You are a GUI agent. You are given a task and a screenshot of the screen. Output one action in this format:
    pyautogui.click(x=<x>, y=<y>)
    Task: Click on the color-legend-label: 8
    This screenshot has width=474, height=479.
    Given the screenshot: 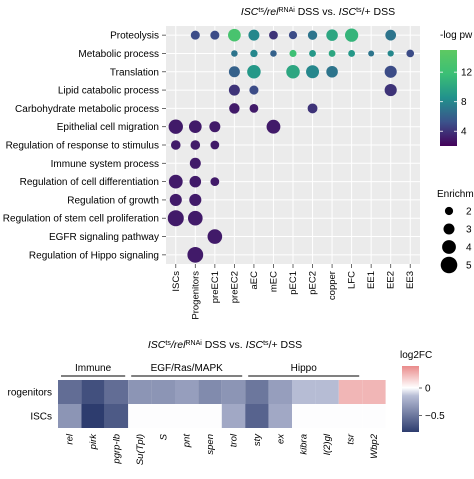 What is the action you would take?
    pyautogui.click(x=464, y=102)
    